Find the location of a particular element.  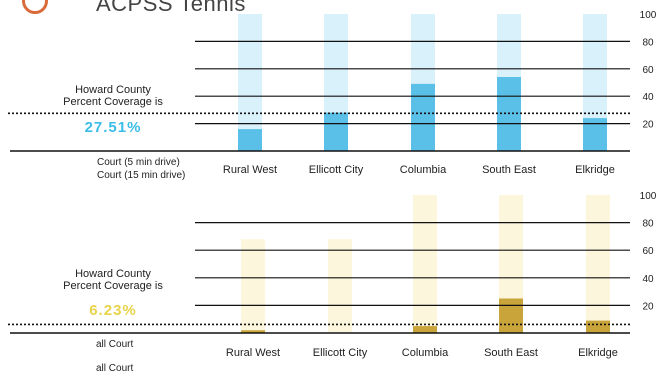

coverage-label-1: Howard County Percent Coverage is is located at coordinates (113, 96).